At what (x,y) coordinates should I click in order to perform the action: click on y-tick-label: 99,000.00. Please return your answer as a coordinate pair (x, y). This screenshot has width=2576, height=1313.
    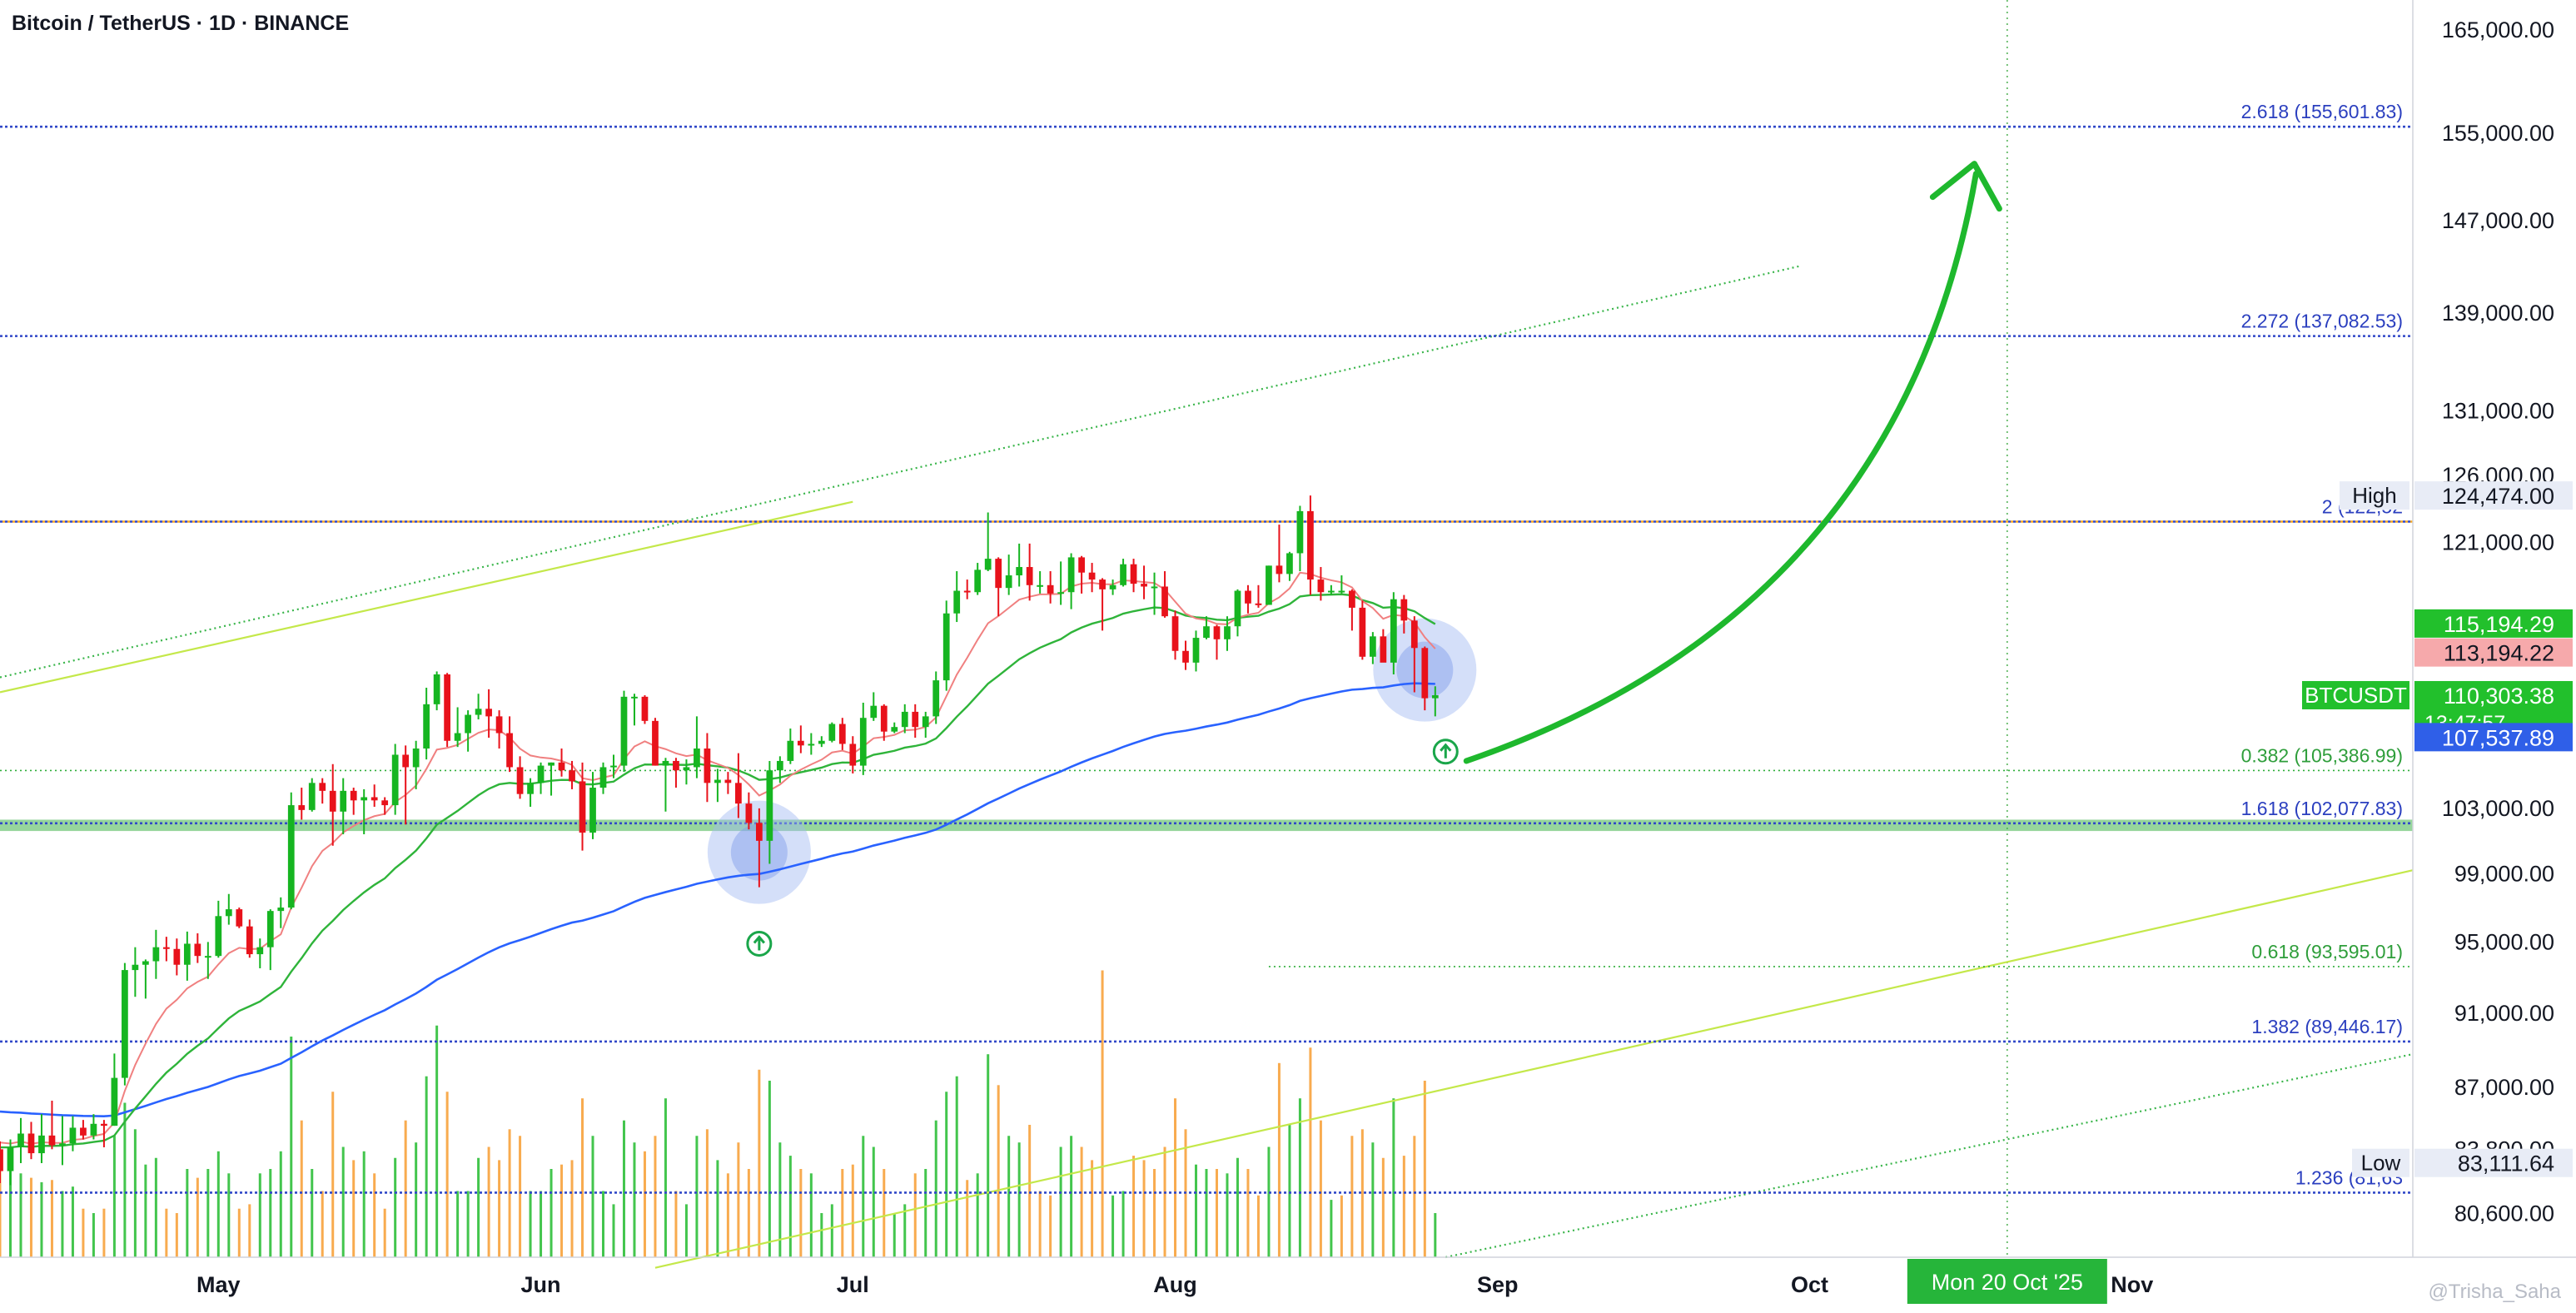
    Looking at the image, I should click on (2504, 874).